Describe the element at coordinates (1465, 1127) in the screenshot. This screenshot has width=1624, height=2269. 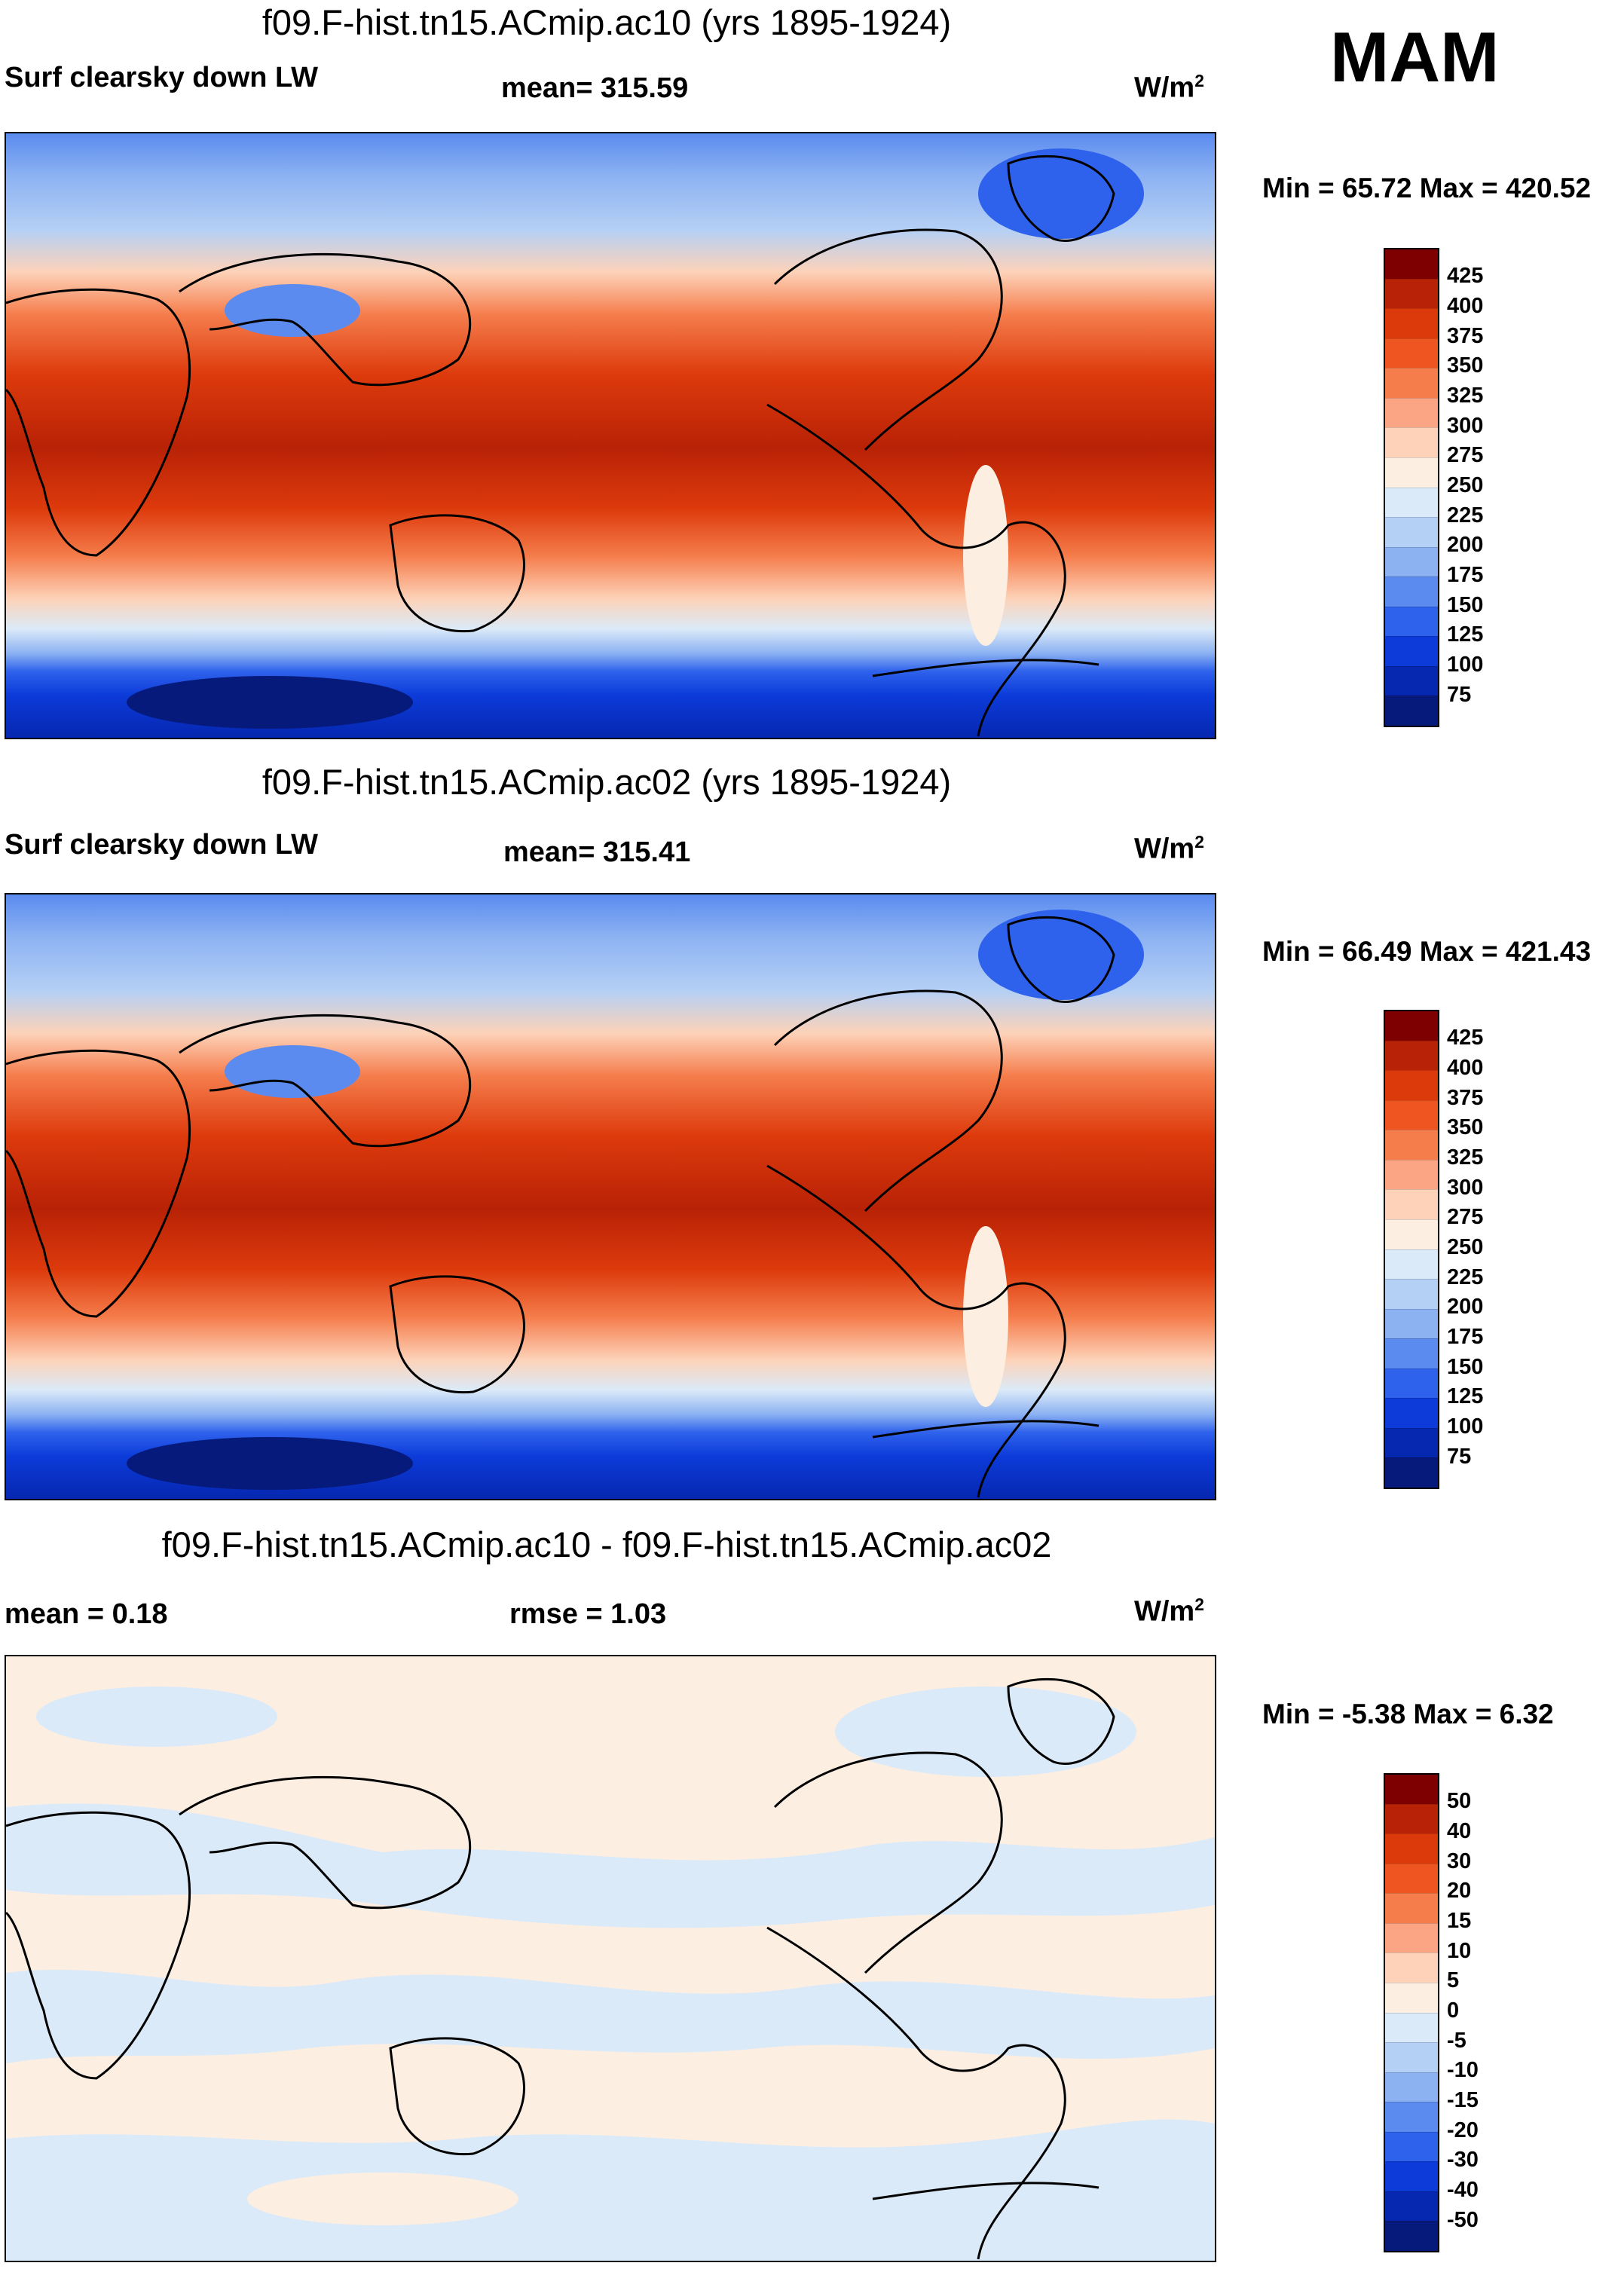
I see `colorbar-label: 350` at that location.